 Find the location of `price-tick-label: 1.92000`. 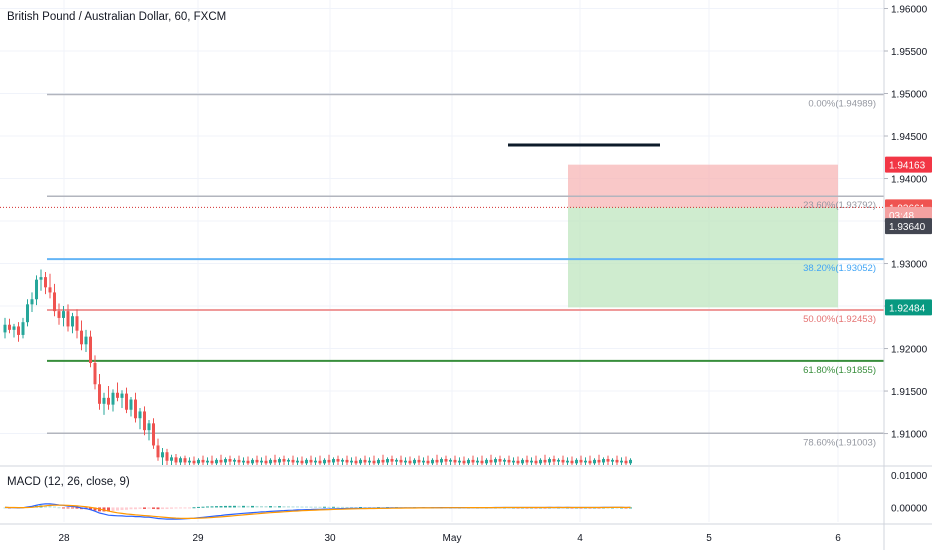

price-tick-label: 1.92000 is located at coordinates (909, 350).